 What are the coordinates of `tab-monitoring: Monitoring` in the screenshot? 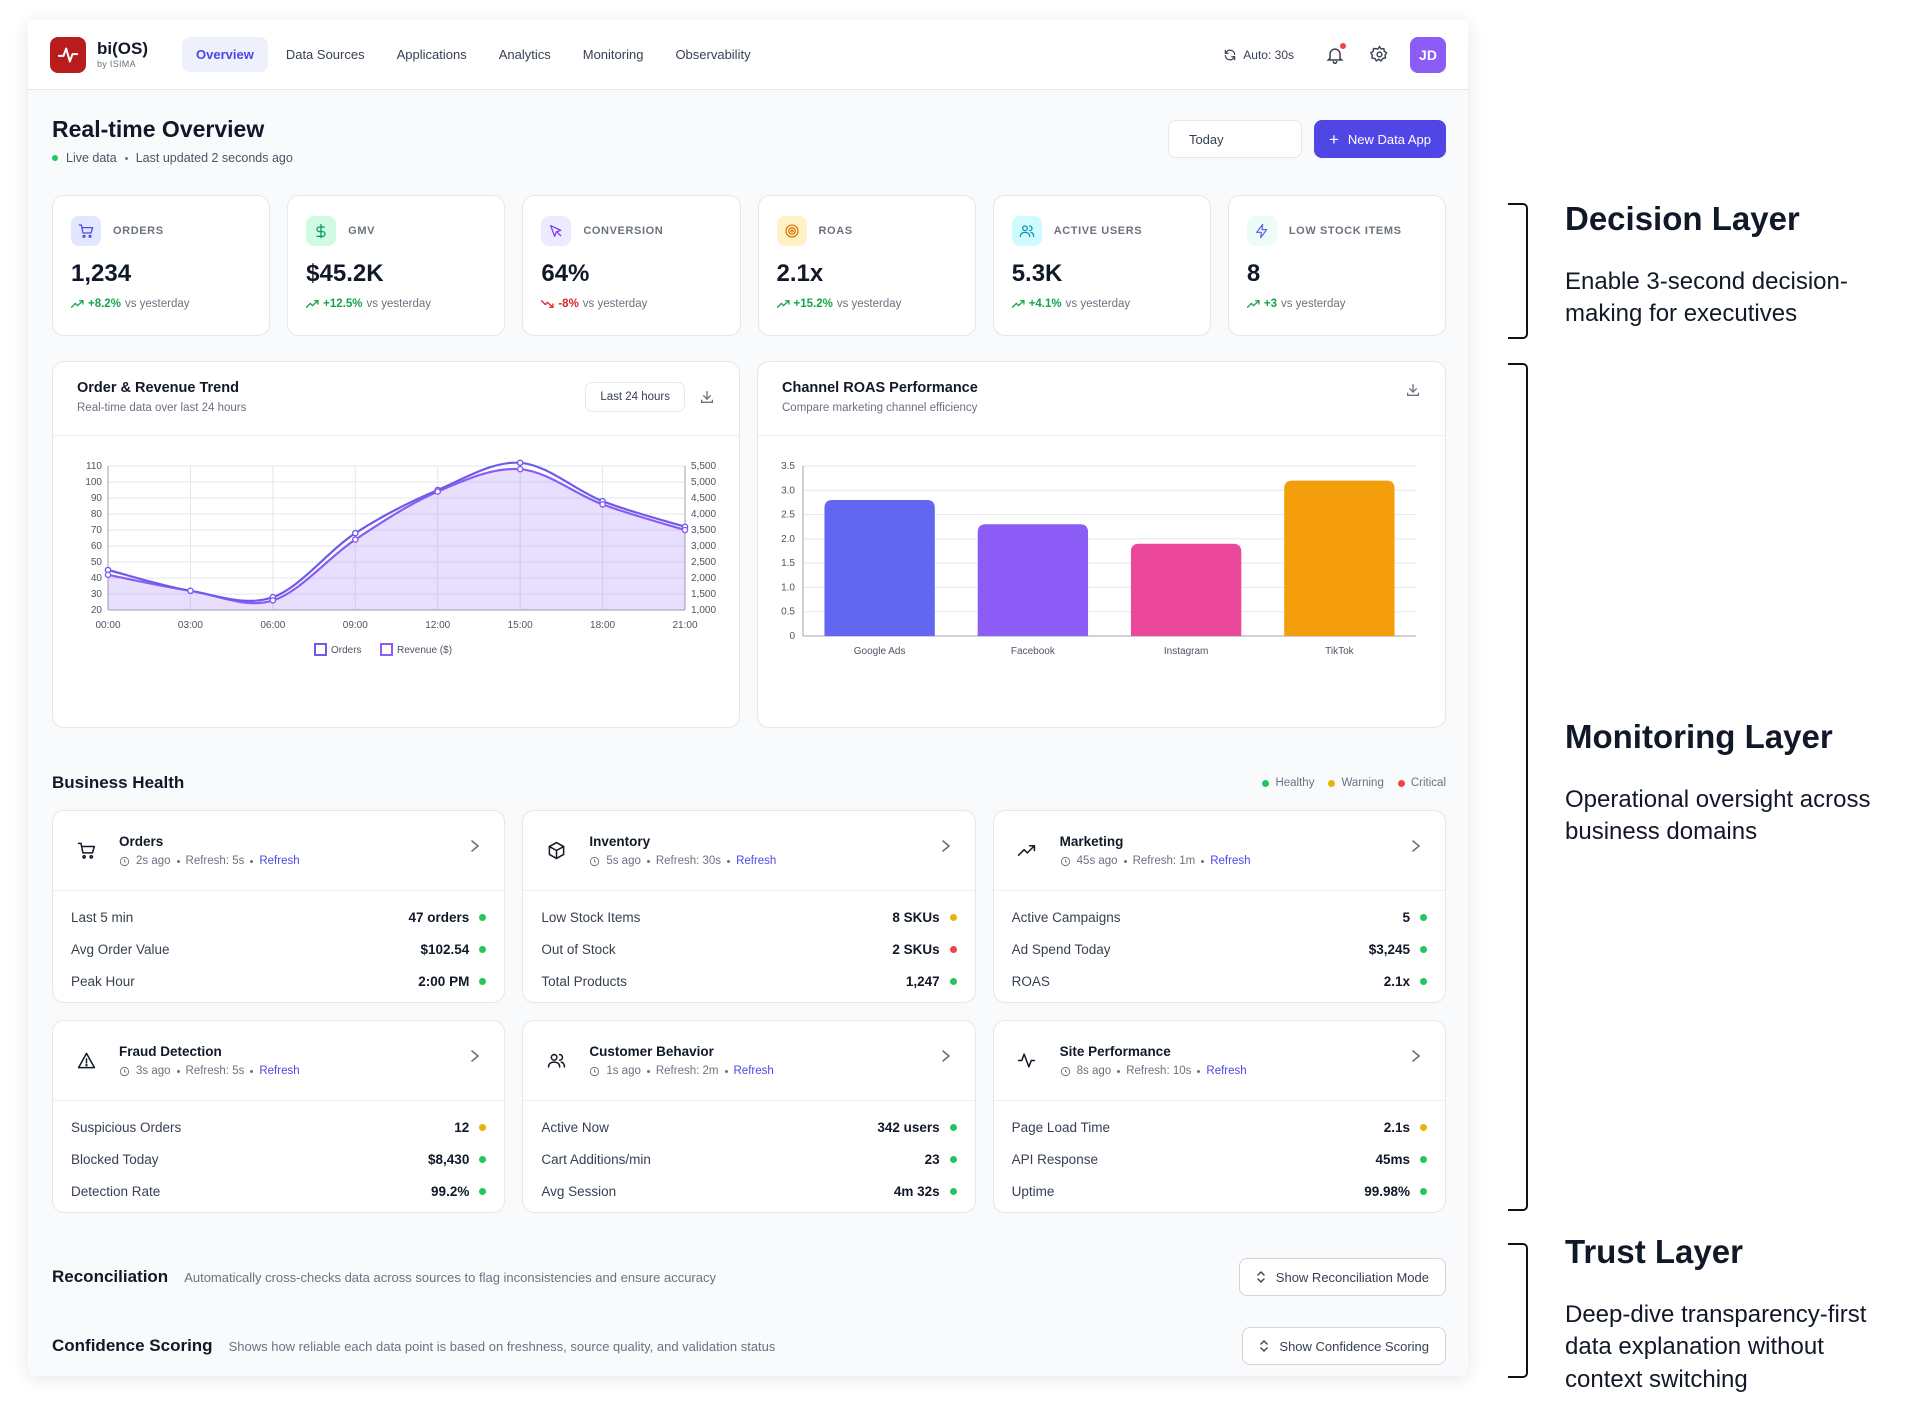 It's located at (613, 54).